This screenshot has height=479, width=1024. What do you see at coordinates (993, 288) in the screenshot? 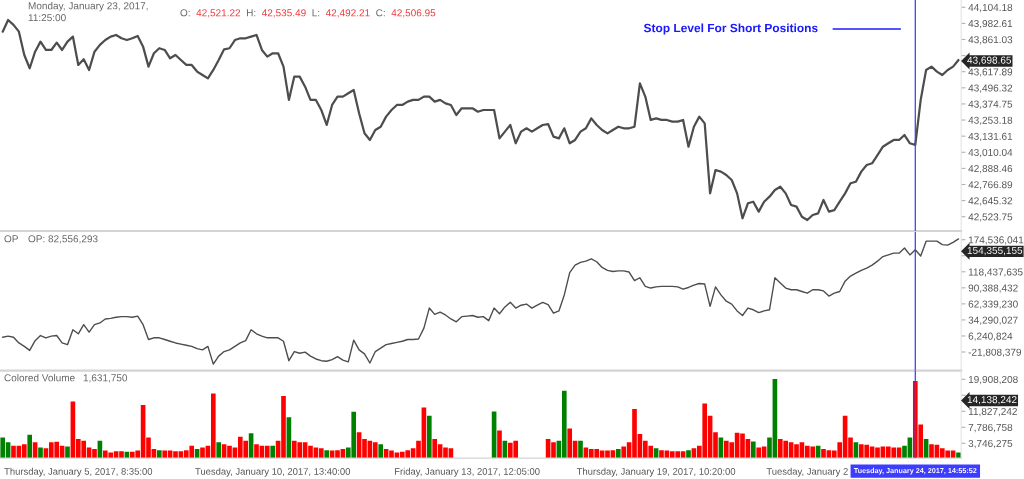
I see `y-tick-label: 90,388,432` at bounding box center [993, 288].